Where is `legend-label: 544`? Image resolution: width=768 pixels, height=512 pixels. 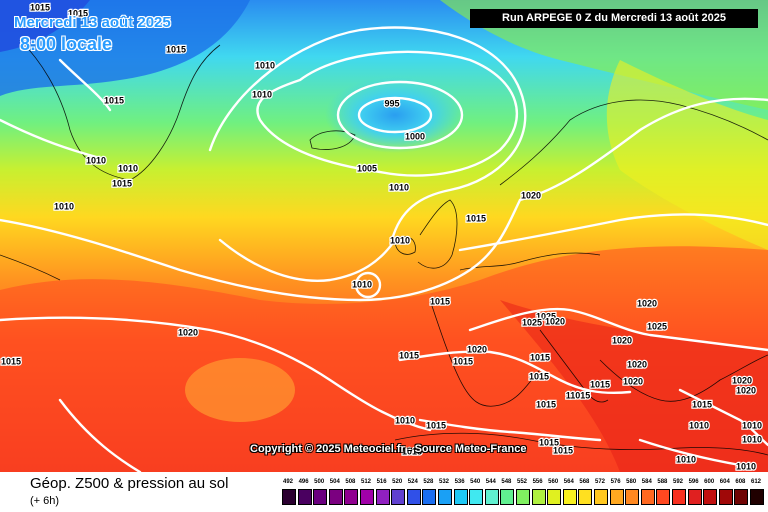 legend-label: 544 is located at coordinates (490, 482).